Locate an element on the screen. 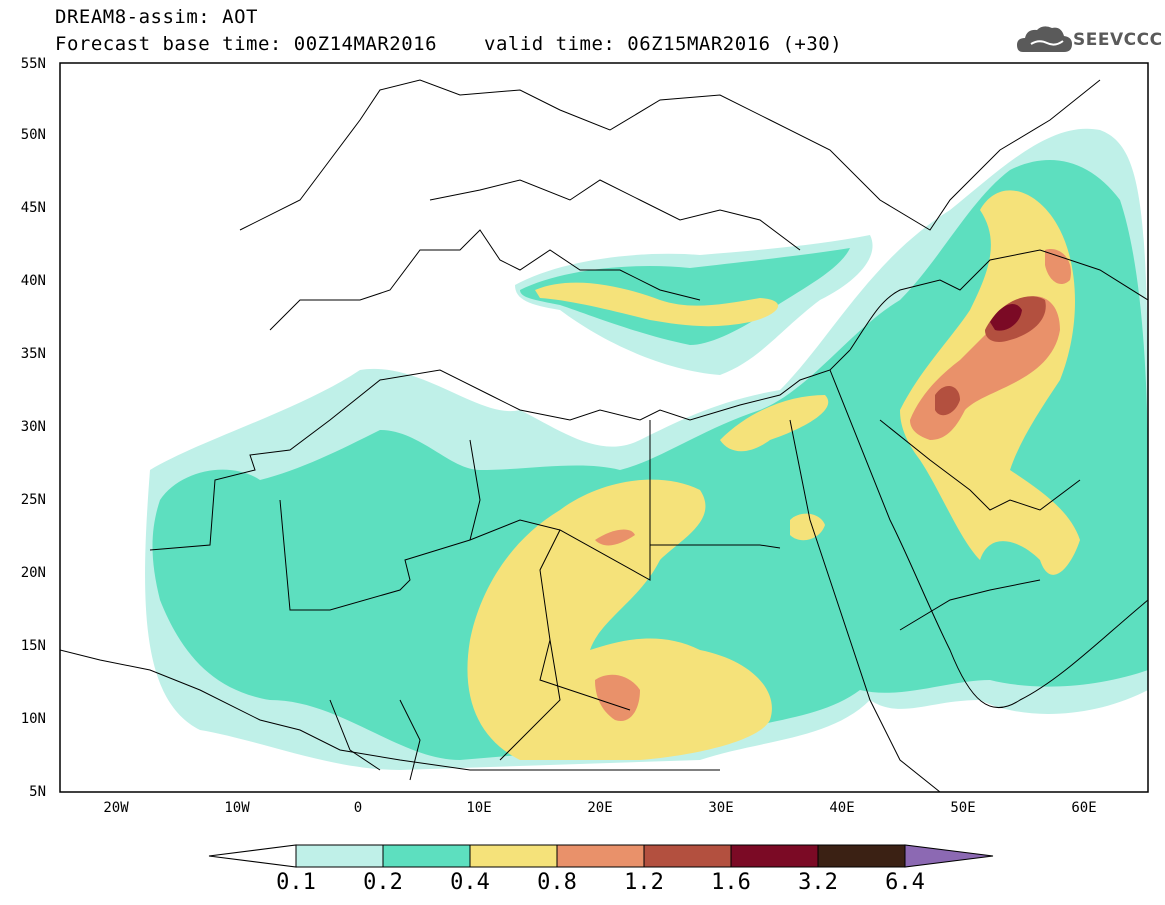 The width and height of the screenshot is (1165, 905). valid-time: valid time: 06Z15MAR2016 (+30) is located at coordinates (663, 44).